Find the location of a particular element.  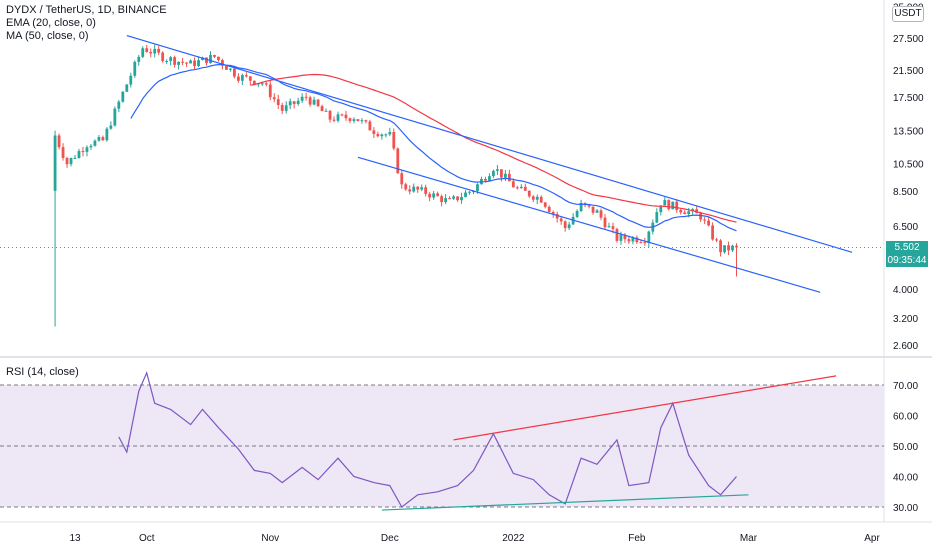

currency-badge: USDT is located at coordinates (908, 14).